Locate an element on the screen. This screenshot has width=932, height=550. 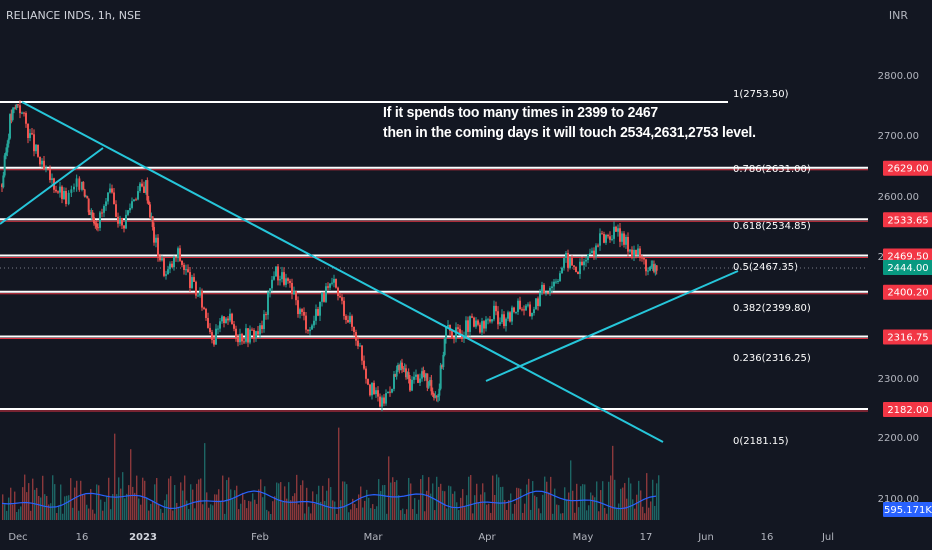
price-badge is located at coordinates (907, 256).